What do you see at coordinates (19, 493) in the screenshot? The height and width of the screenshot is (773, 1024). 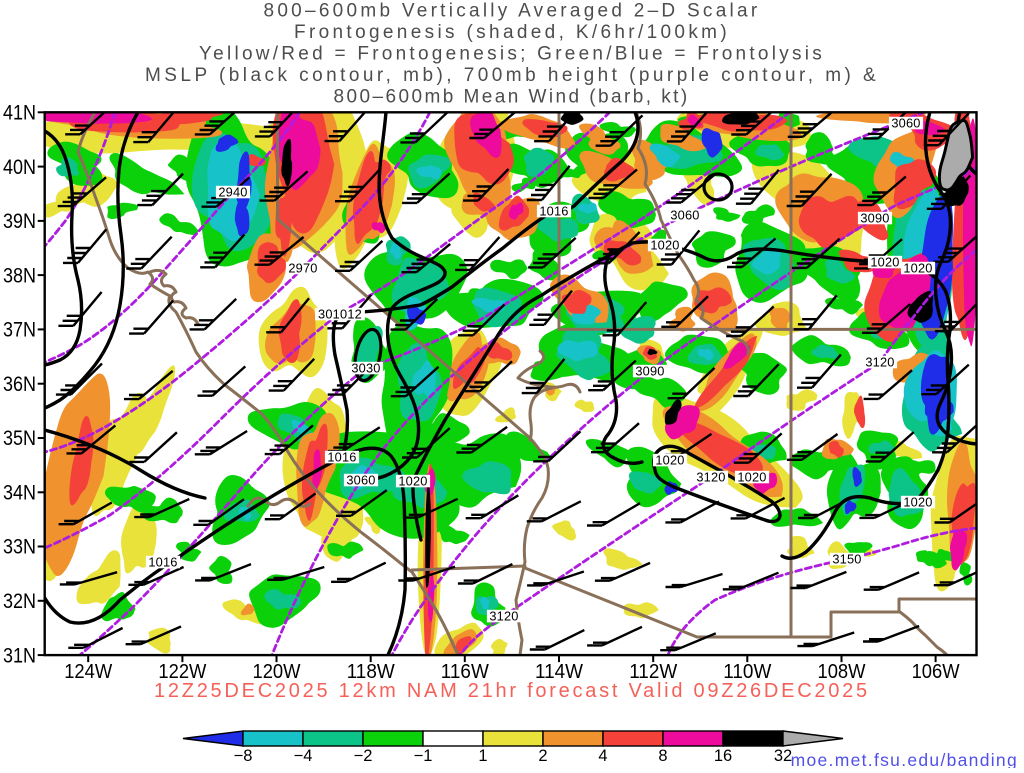 I see `svg-text: 34N` at bounding box center [19, 493].